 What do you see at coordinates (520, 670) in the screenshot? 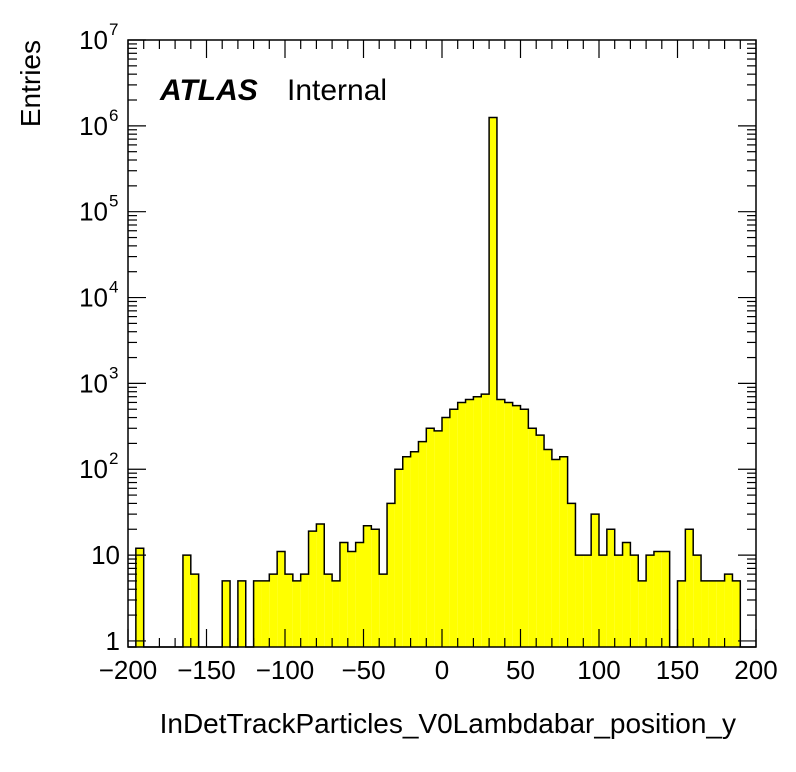
I see `x-tick-label: 50` at bounding box center [520, 670].